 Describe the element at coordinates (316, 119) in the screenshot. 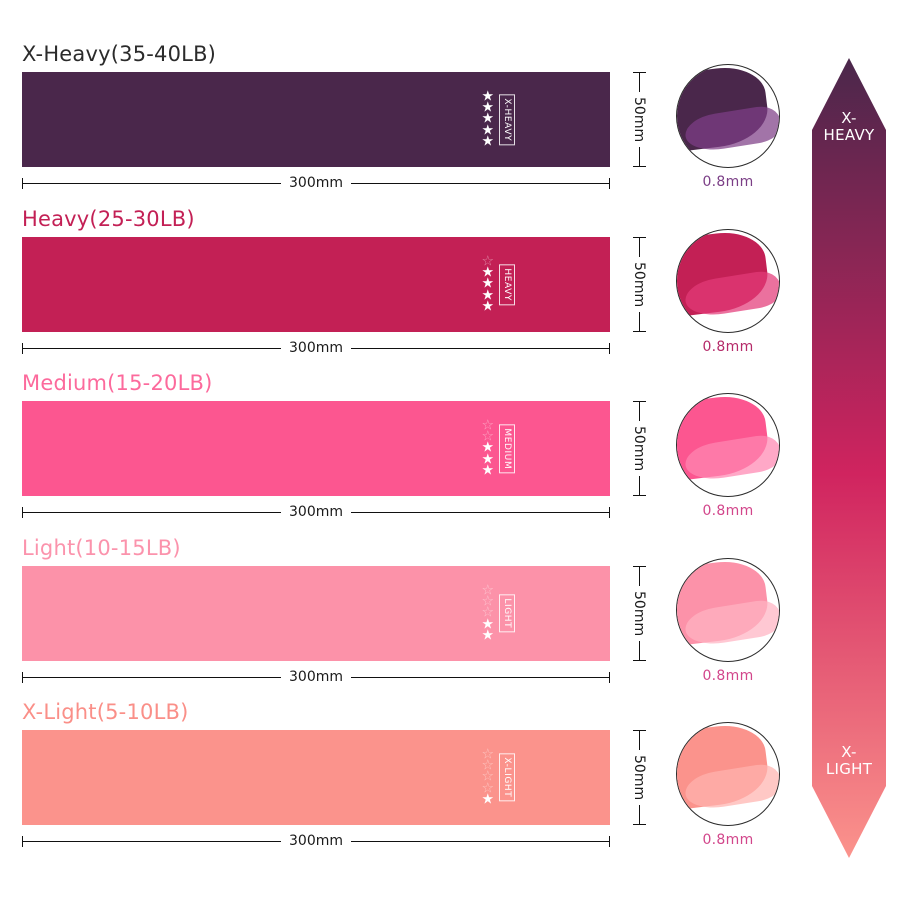

I see `band-swatch: ★ ★ ★ ★ ★ X-HEAVY` at that location.